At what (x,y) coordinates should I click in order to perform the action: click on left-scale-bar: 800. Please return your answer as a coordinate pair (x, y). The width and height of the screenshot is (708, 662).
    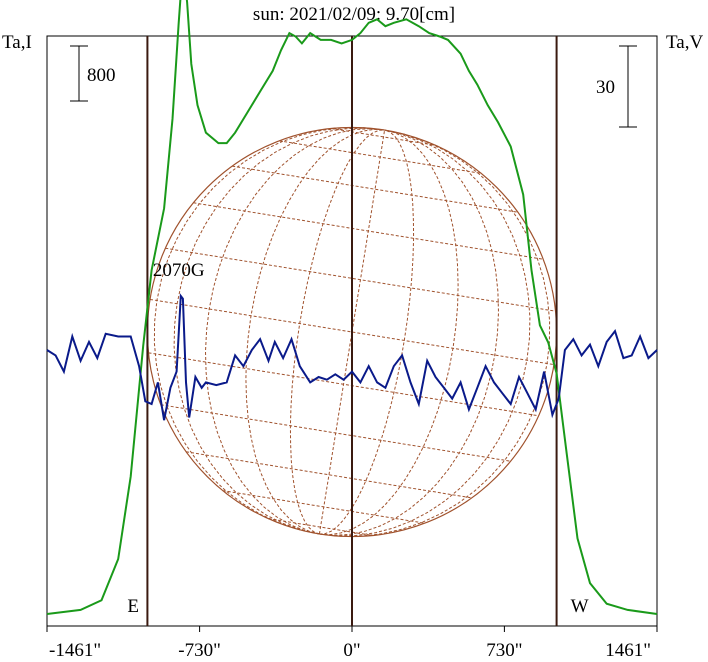
    Looking at the image, I should click on (93, 73).